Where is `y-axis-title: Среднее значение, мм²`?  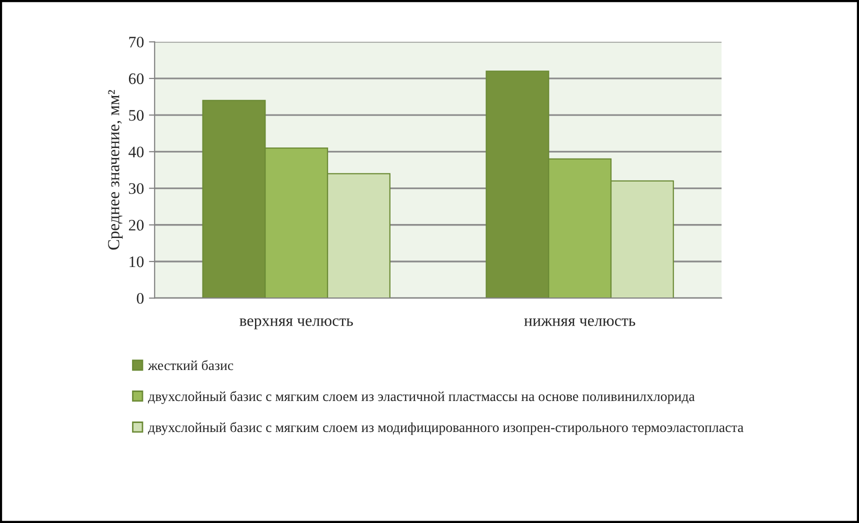 y-axis-title: Среднее значение, мм² is located at coordinates (115, 170).